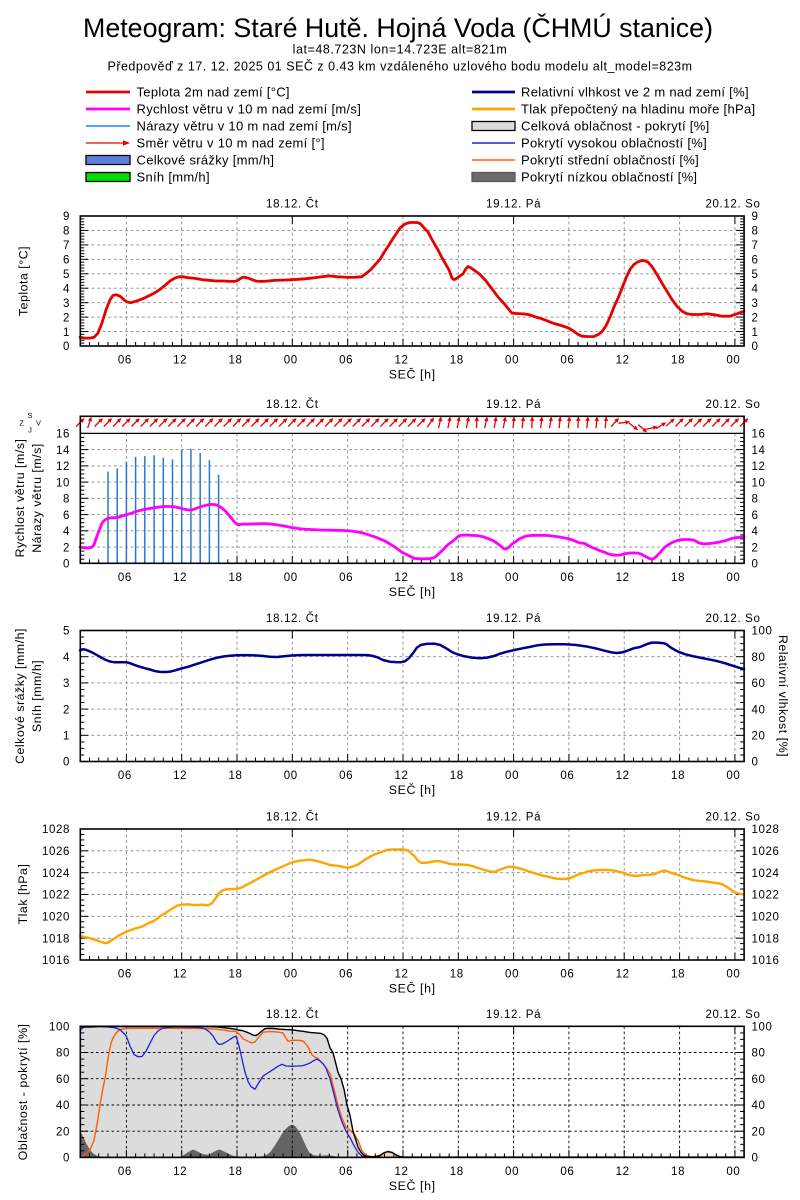 The height and width of the screenshot is (1200, 800). Describe the element at coordinates (29, 415) in the screenshot. I see `svg-text: S` at that location.